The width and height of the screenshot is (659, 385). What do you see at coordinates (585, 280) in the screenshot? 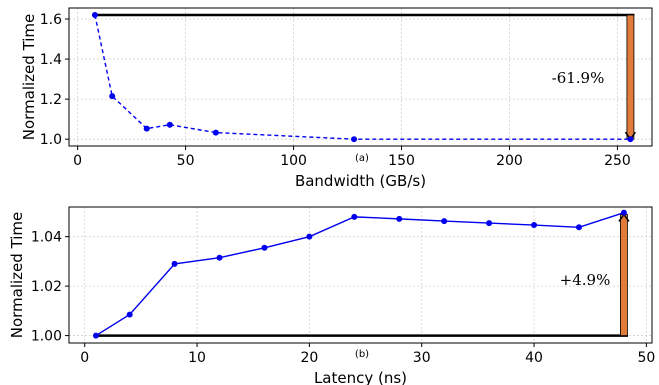
I see `annotation-label-latency: +4.9%` at bounding box center [585, 280].